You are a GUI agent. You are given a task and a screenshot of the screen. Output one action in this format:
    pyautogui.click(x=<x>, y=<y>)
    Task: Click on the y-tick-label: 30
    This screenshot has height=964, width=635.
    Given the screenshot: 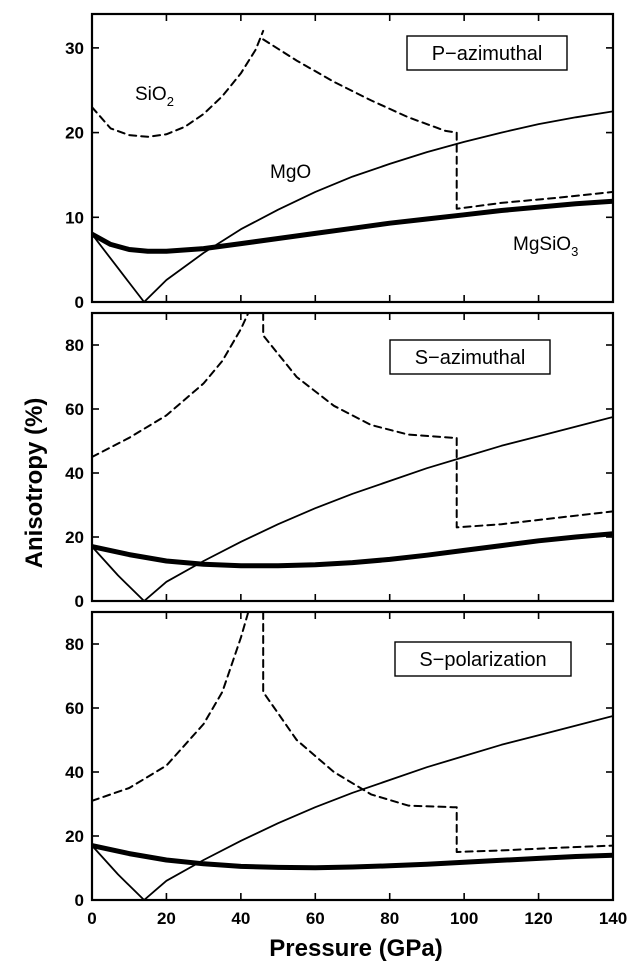 What is the action you would take?
    pyautogui.click(x=74, y=48)
    